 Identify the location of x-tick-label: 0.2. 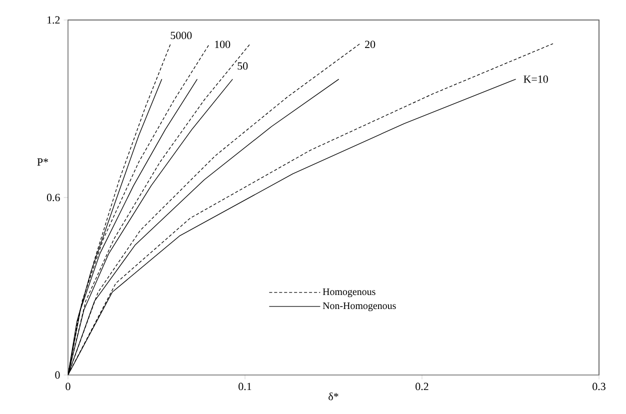
(422, 386).